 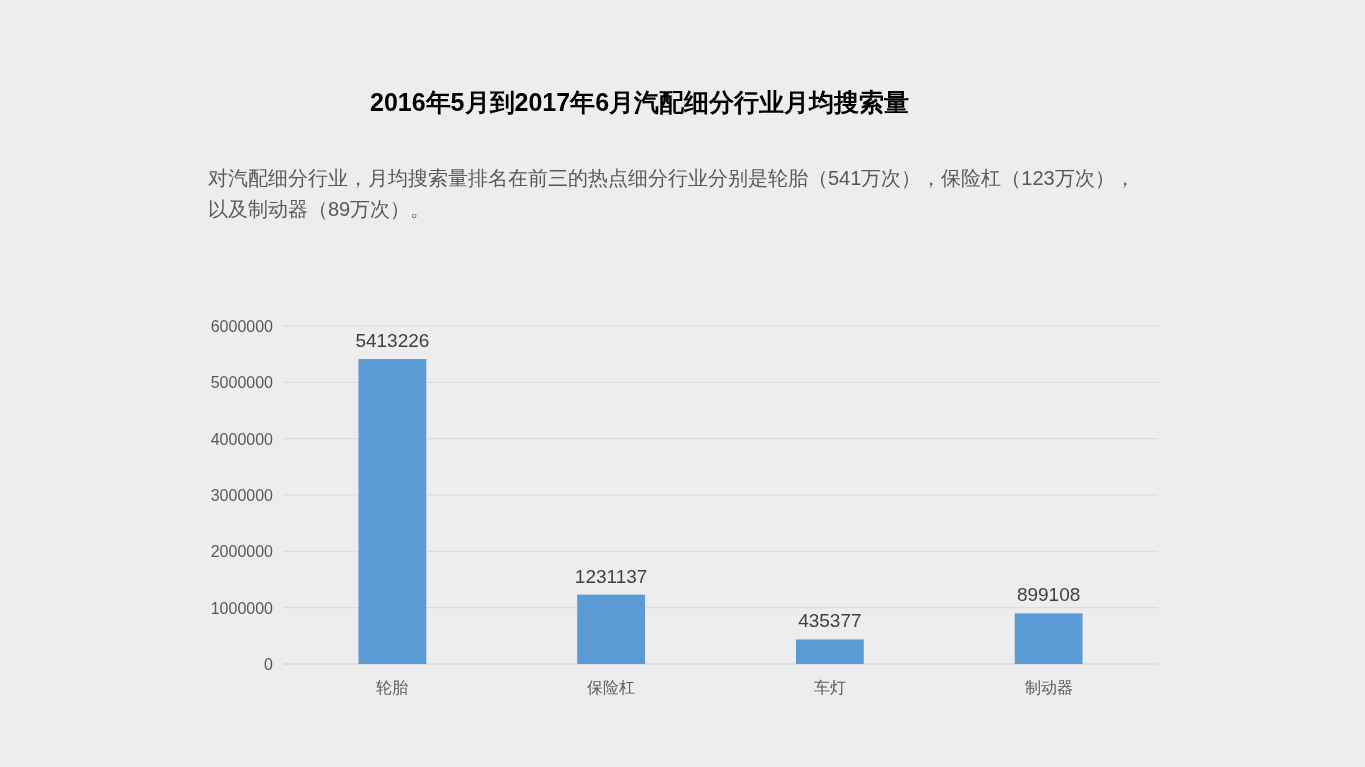 I want to click on data-label: 899108, so click(x=1048, y=595).